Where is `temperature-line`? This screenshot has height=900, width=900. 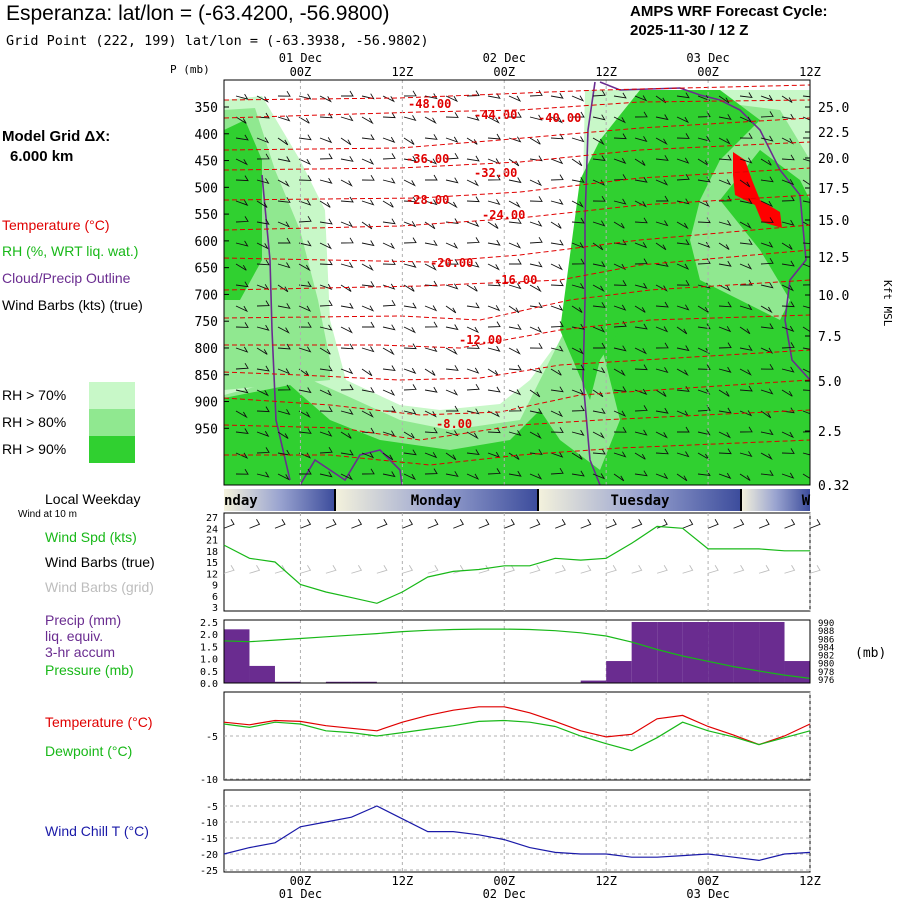
temperature-line is located at coordinates (517, 726).